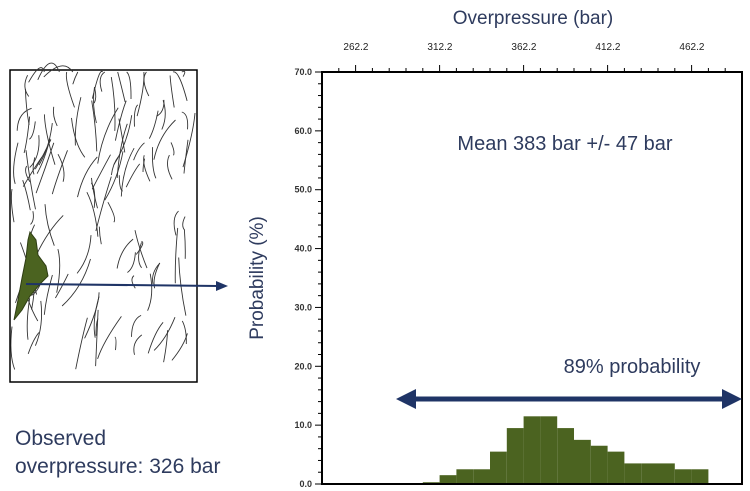 The width and height of the screenshot is (750, 491). What do you see at coordinates (31, 275) in the screenshot?
I see `fault-block-highlight` at bounding box center [31, 275].